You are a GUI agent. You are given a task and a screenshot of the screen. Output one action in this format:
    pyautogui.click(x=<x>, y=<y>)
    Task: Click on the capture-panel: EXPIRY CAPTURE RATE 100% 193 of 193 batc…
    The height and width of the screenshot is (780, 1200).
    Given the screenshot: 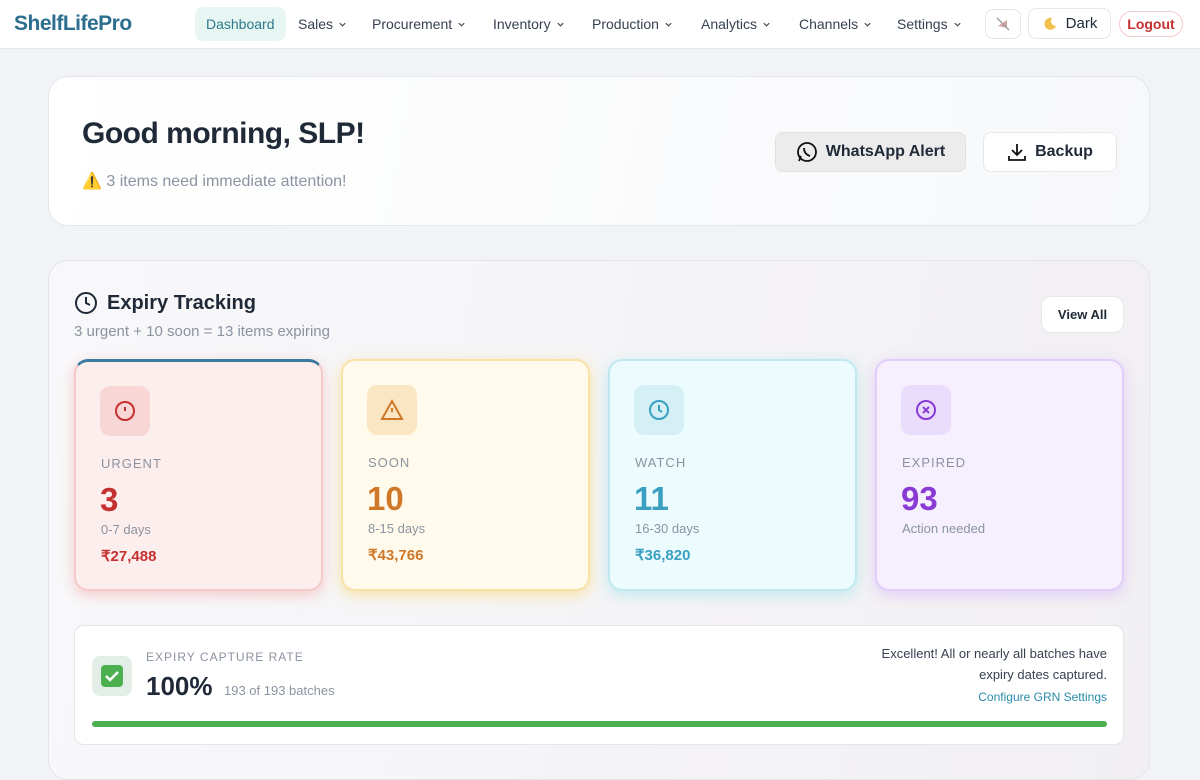 What is the action you would take?
    pyautogui.click(x=599, y=685)
    